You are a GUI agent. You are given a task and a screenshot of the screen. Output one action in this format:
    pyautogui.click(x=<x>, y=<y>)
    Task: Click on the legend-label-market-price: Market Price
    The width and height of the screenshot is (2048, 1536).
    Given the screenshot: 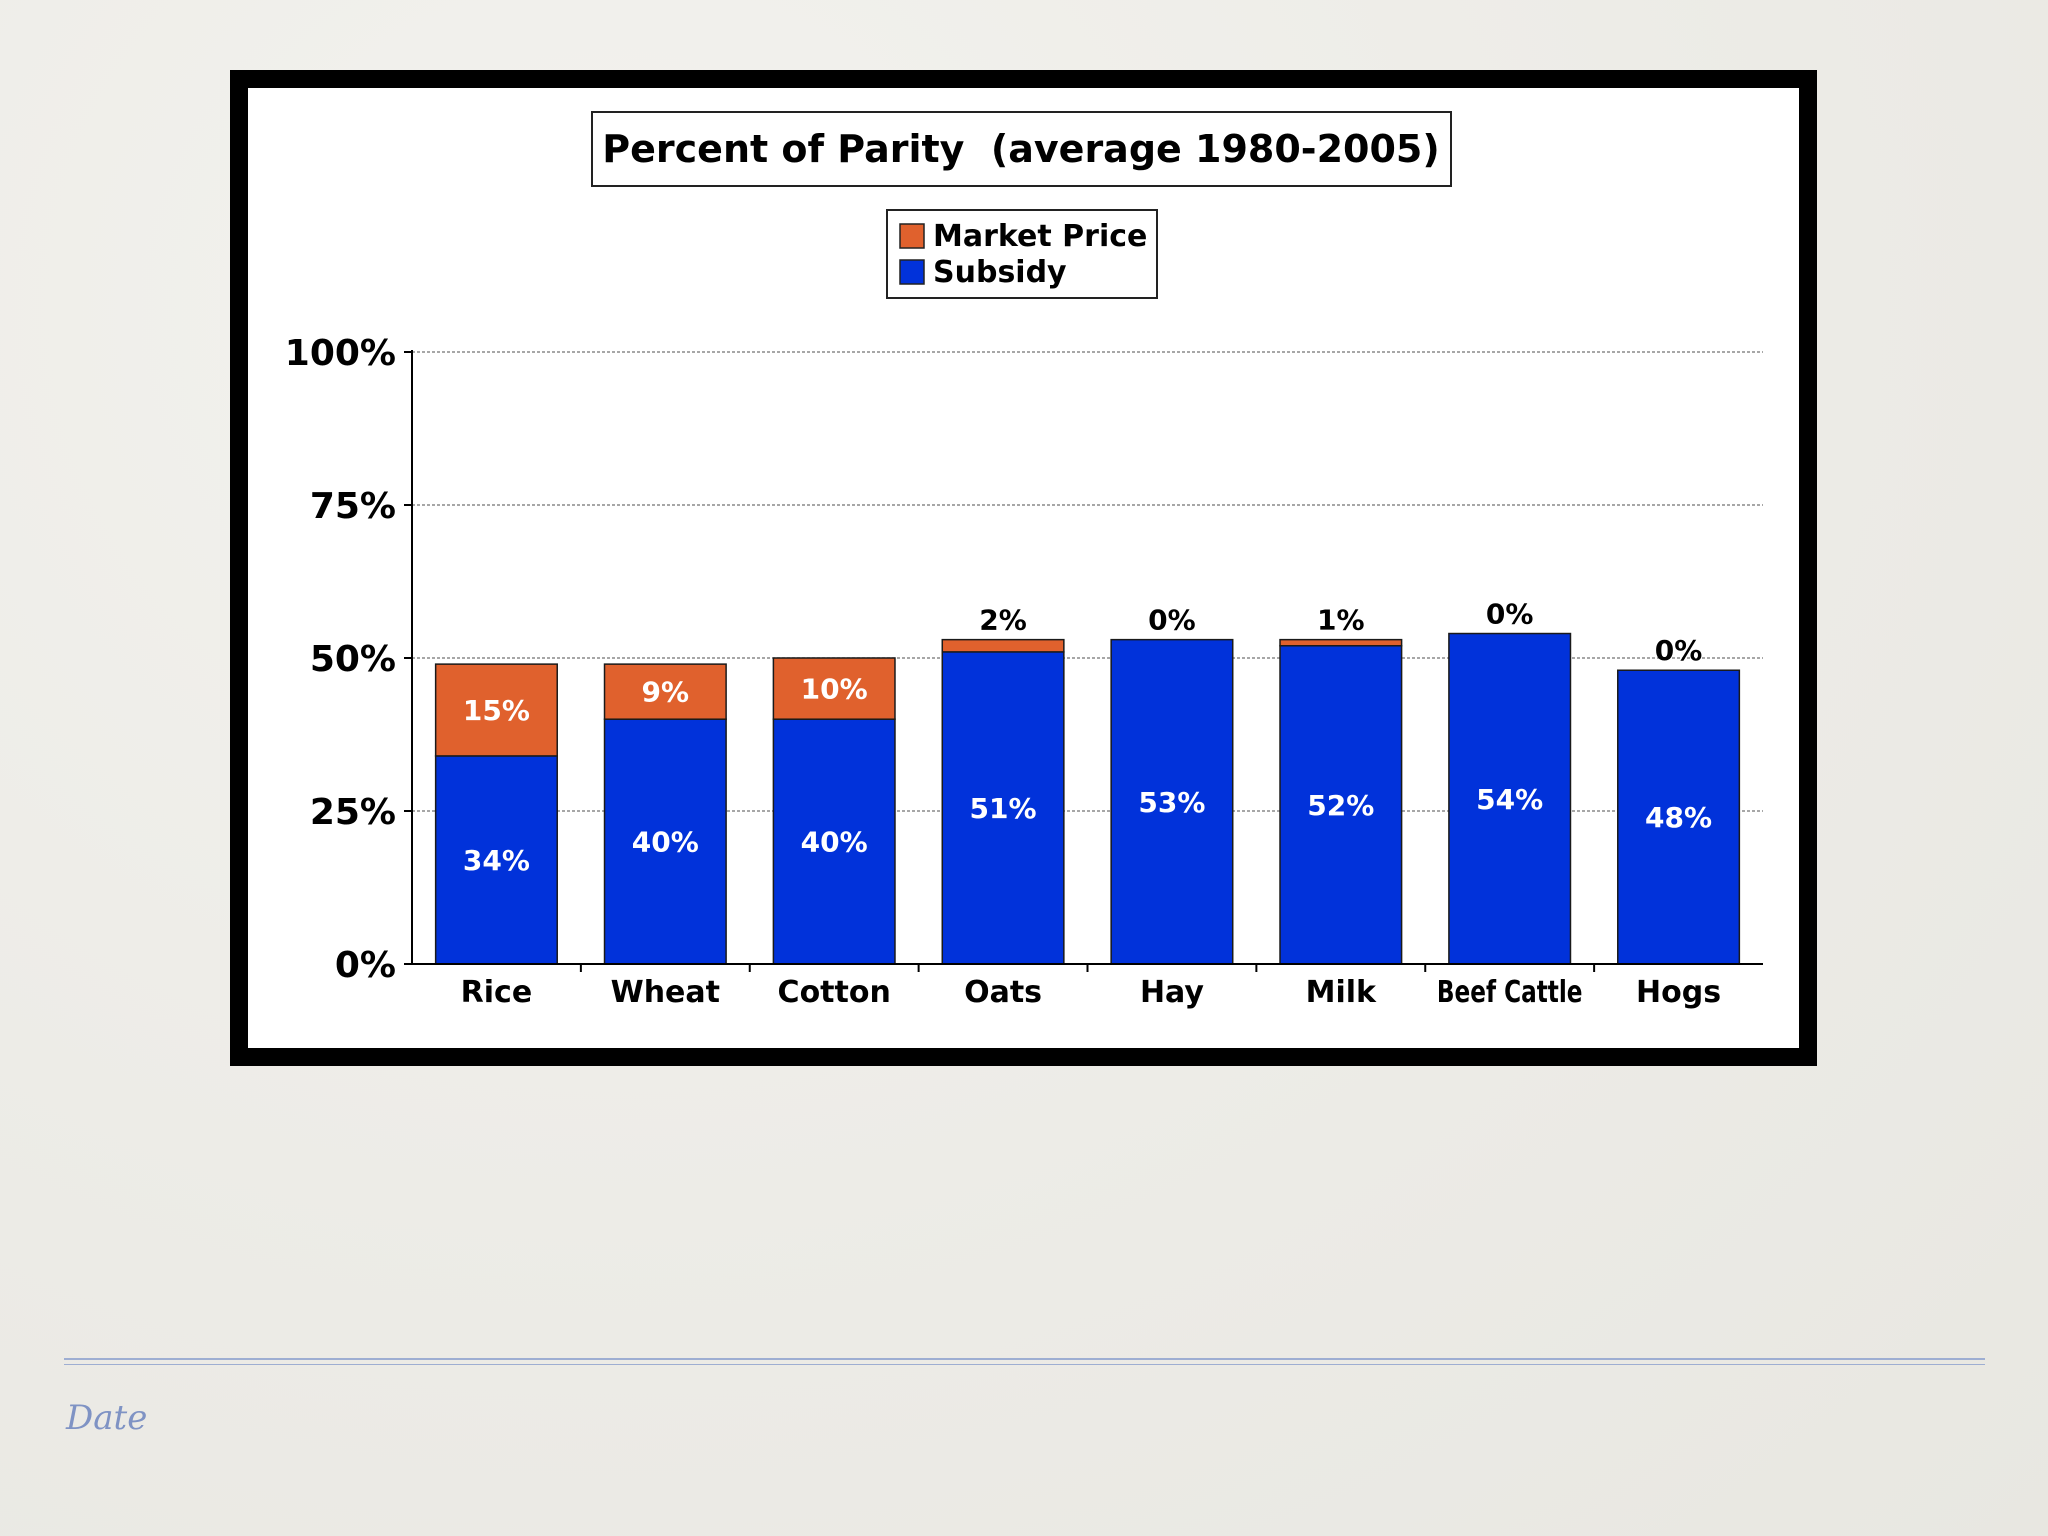 What is the action you would take?
    pyautogui.click(x=1040, y=236)
    